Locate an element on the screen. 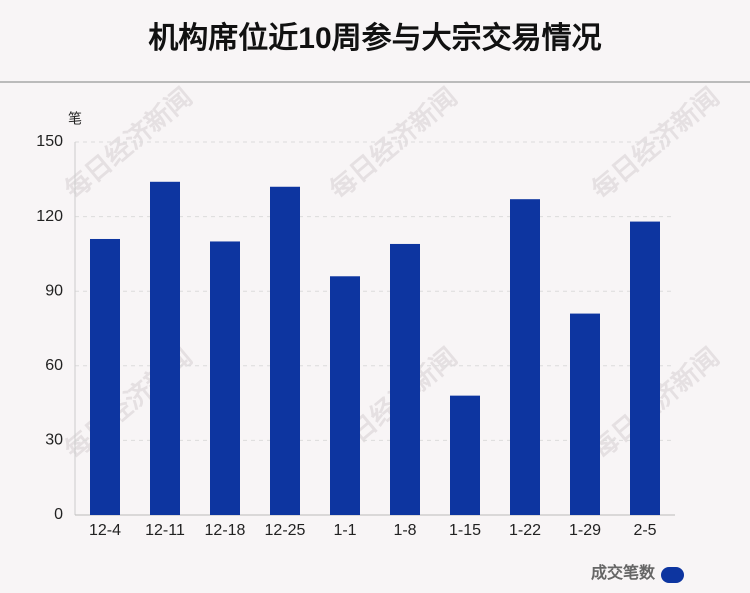  x-tick-label: 1-29 is located at coordinates (585, 530).